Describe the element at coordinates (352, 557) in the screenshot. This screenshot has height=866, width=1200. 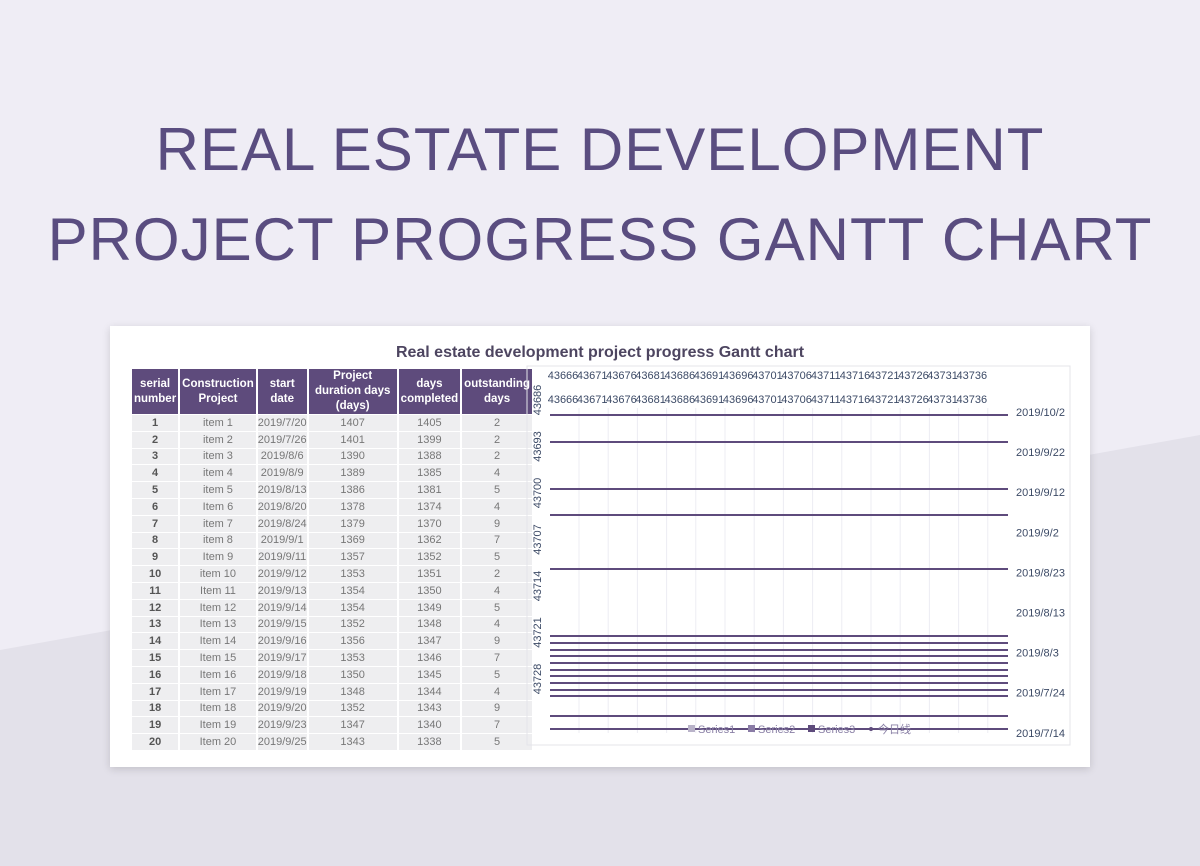
I see `table-cell: 1357` at that location.